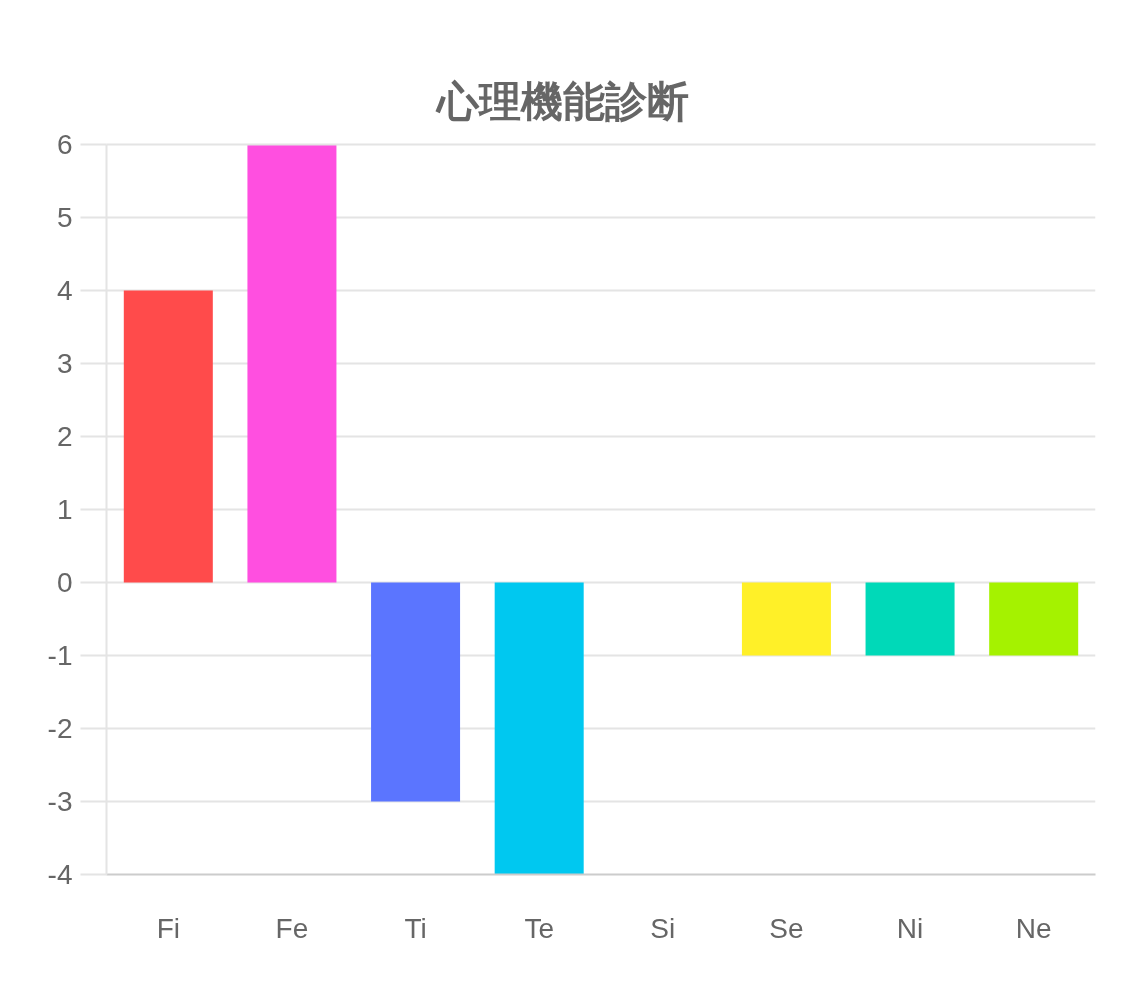 Image resolution: width=1125 pixels, height=990 pixels. What do you see at coordinates (60, 874) in the screenshot?
I see `y-tick-label: -4` at bounding box center [60, 874].